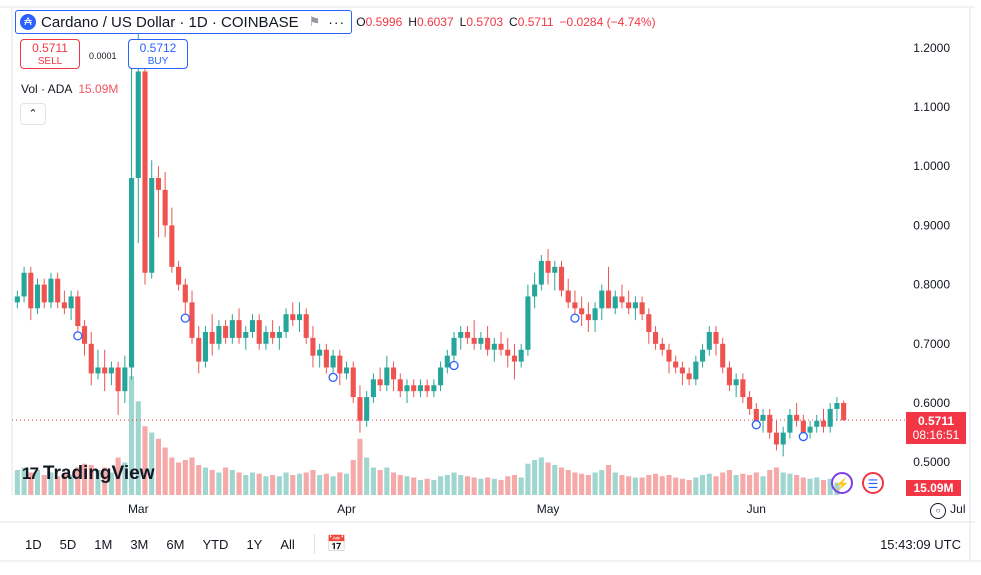  I want to click on range-1d: 1D, so click(33, 544).